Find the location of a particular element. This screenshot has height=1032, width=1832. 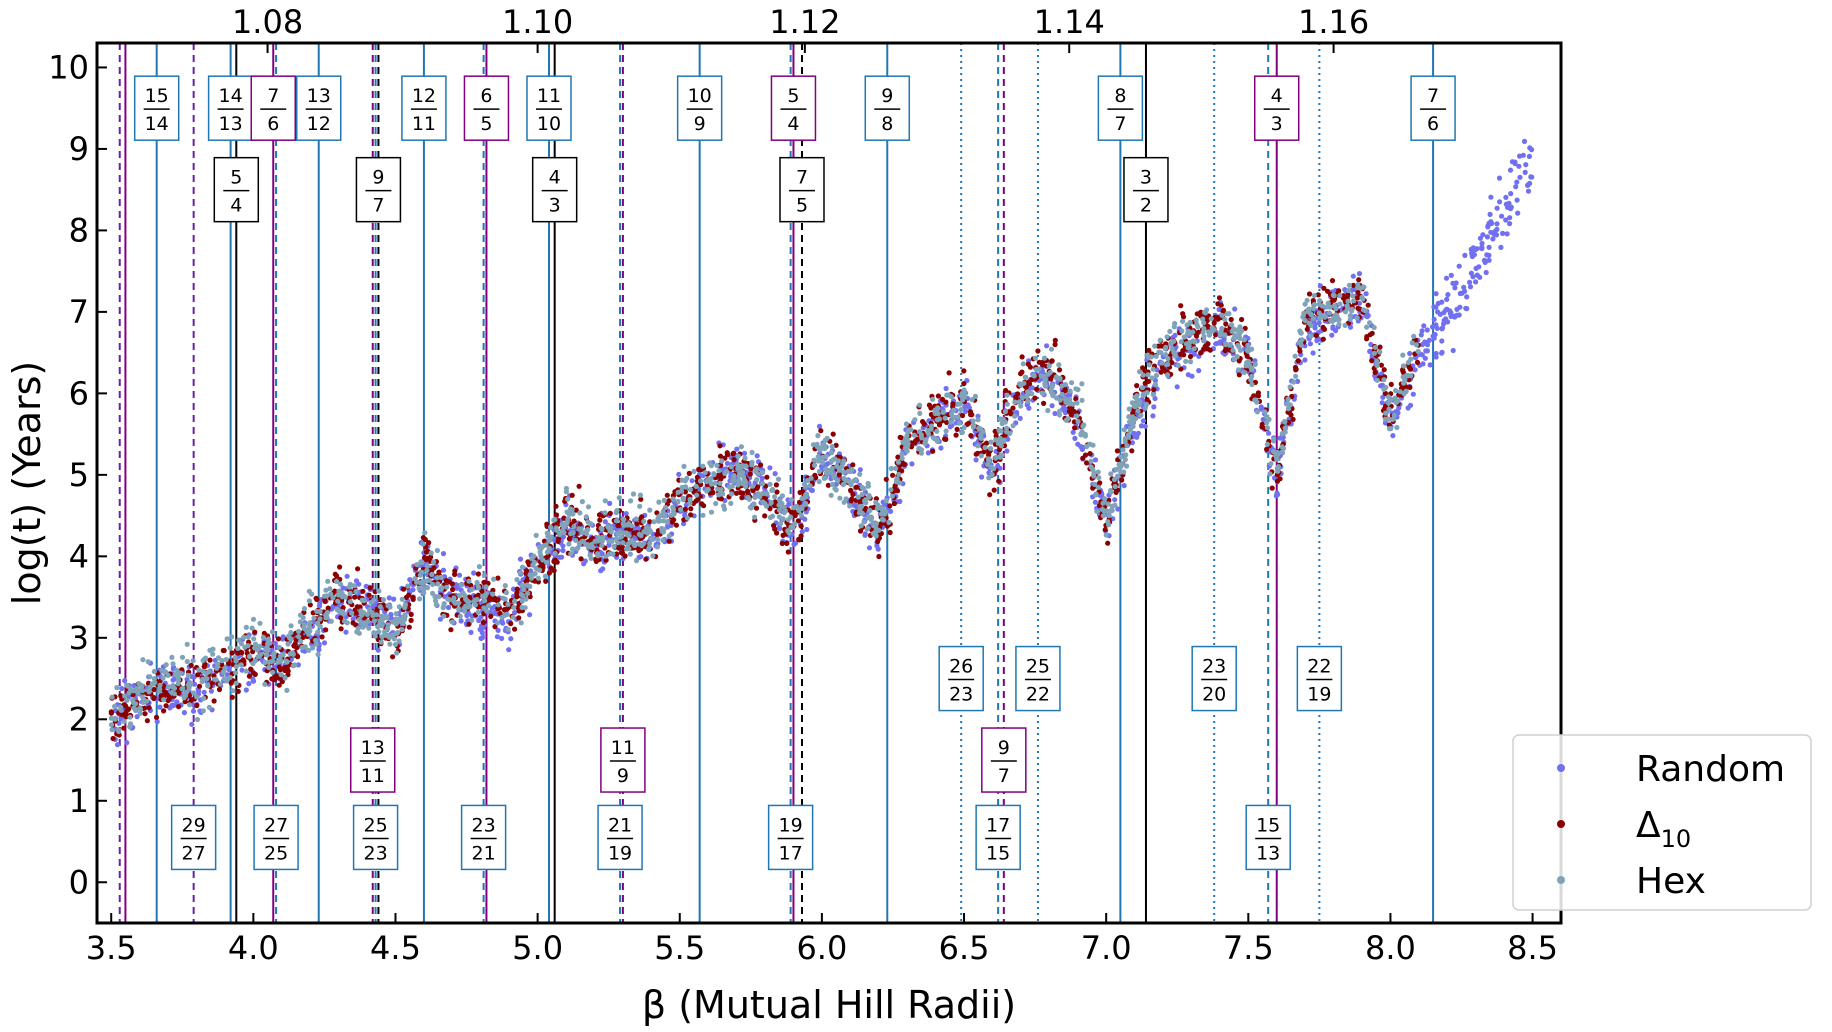

resonance-numerator: 9 is located at coordinates (887, 96).